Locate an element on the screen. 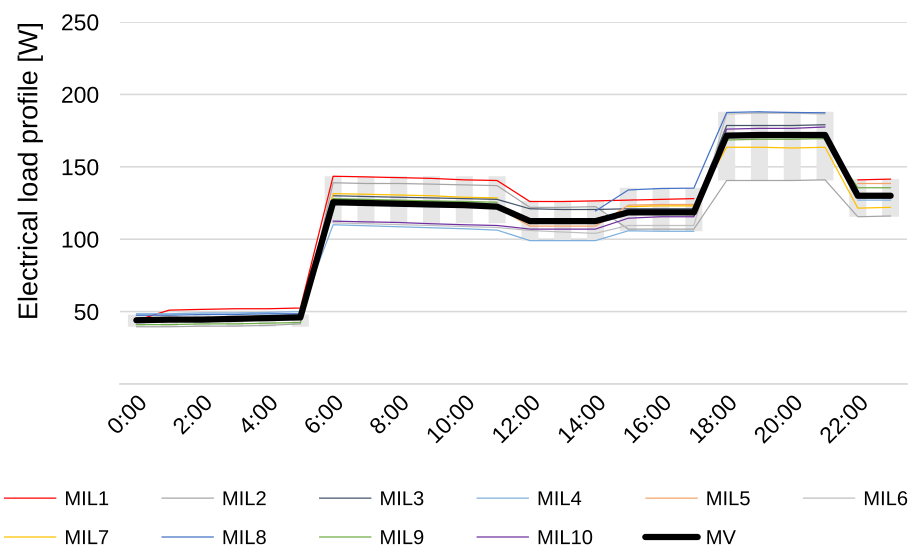 The height and width of the screenshot is (547, 912). legend-label: MIL9 is located at coordinates (402, 537).